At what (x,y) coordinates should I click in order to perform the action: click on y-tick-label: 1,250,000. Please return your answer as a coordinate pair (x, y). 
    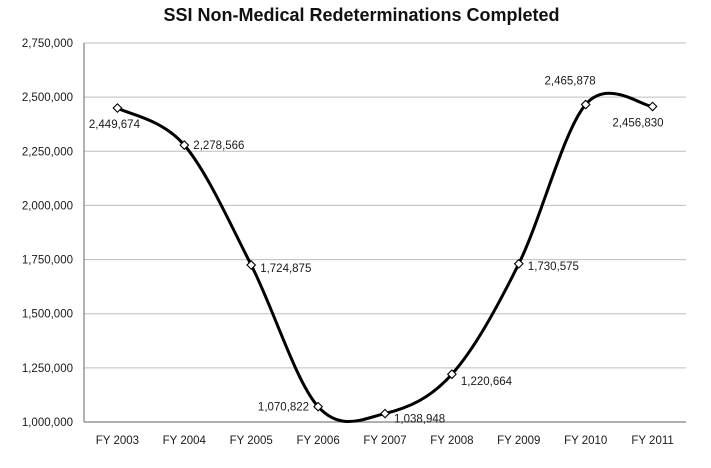
    Looking at the image, I should click on (47, 369).